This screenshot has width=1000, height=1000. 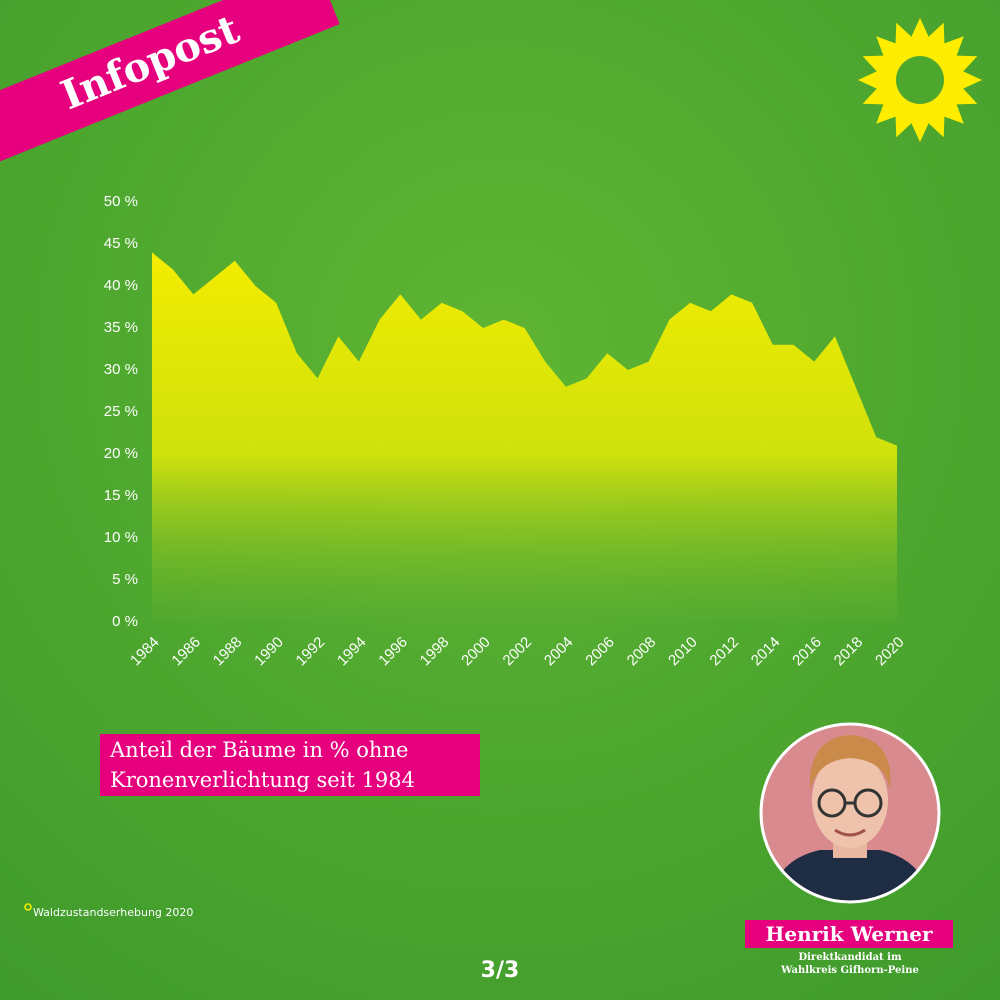 I want to click on logo, so click(x=920, y=80).